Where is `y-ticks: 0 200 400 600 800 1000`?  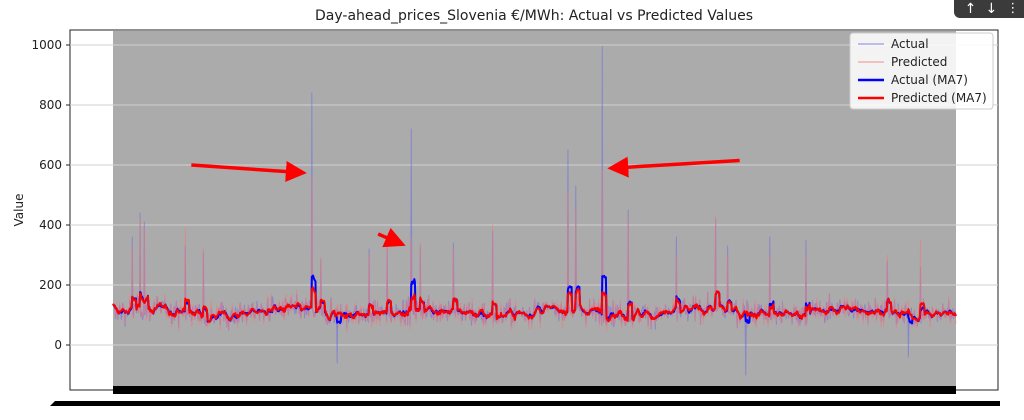
y-ticks: 0 200 400 600 800 1000 is located at coordinates (50, 195).